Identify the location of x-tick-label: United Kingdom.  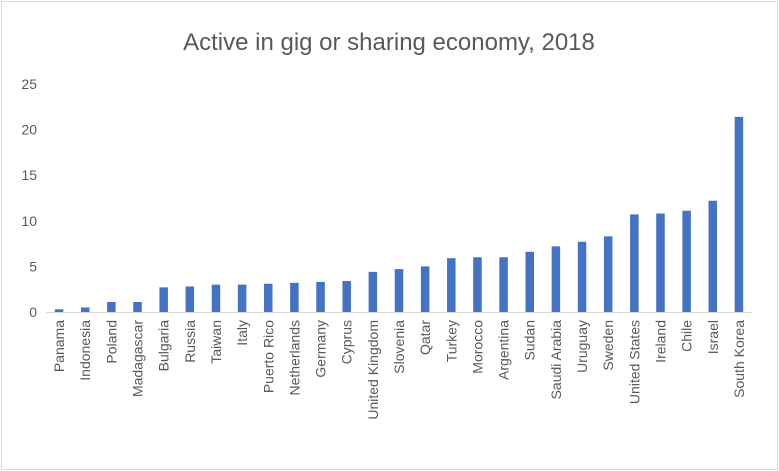
(373, 370).